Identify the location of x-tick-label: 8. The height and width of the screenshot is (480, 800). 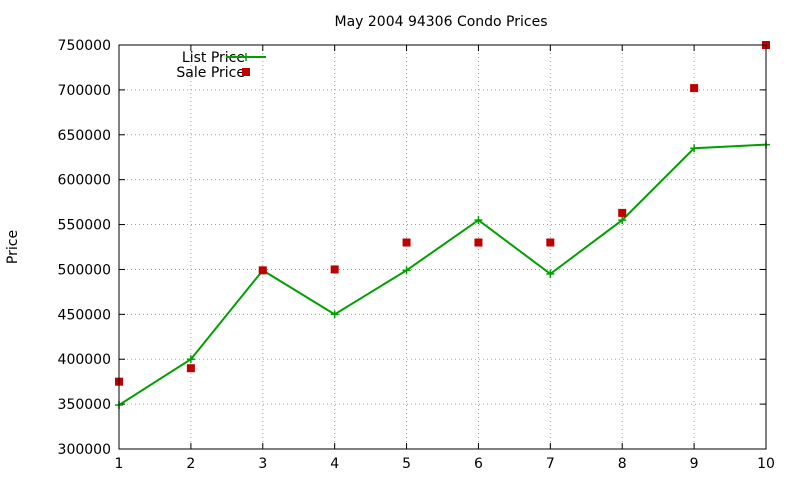
(622, 464).